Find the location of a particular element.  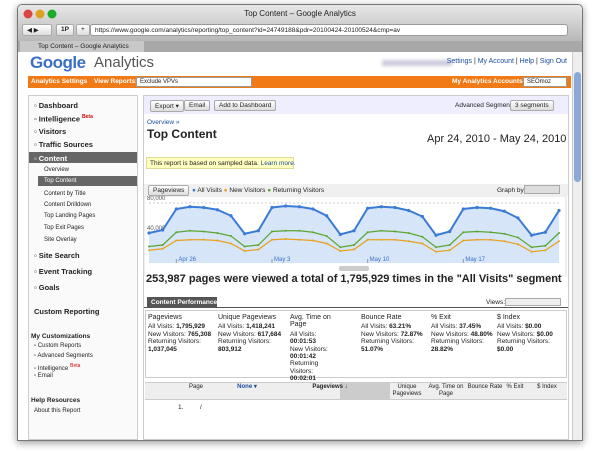

nav-item: Top Content is located at coordinates (60, 181).